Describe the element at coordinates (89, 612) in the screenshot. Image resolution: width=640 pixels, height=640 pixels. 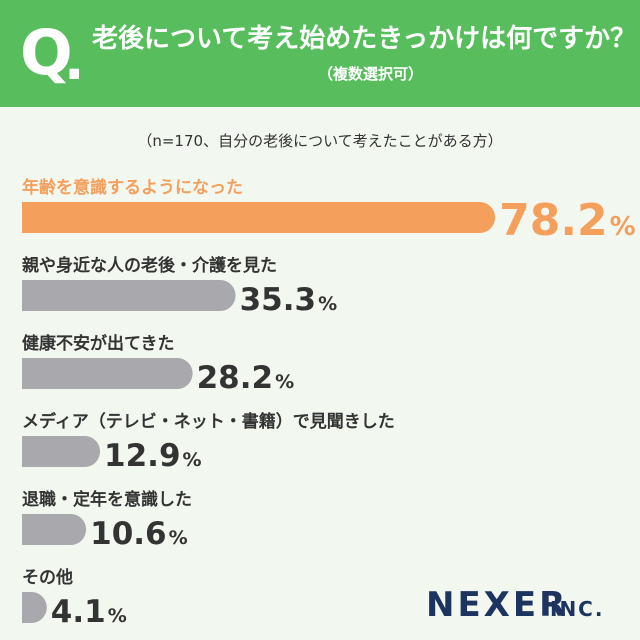
I see `value-label: 4.1%` at that location.